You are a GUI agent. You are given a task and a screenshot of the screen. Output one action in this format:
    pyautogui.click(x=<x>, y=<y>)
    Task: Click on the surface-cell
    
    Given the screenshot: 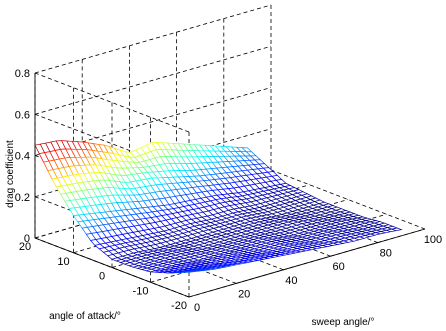 What is the action you would take?
    pyautogui.click(x=396, y=229)
    